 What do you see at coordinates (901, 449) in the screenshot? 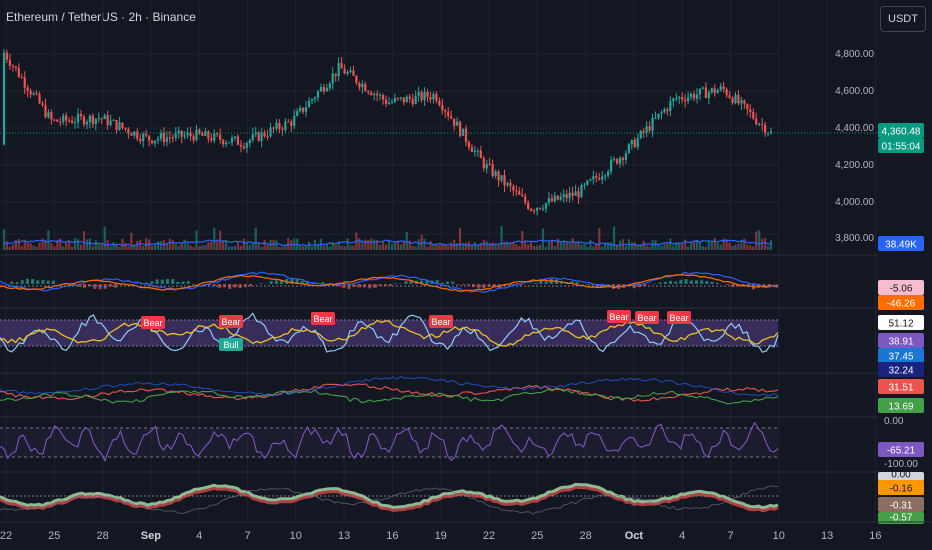
I see `williams-value-tag: -65.21` at bounding box center [901, 449].